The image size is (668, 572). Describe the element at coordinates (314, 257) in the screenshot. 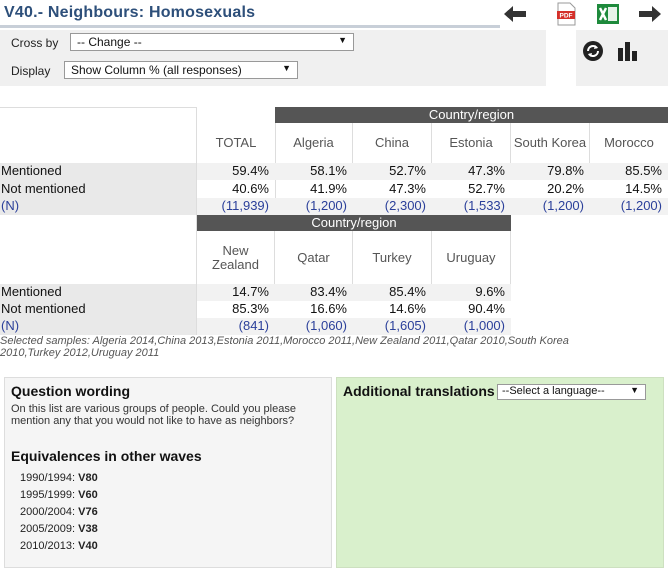

I see `col-qatar: Qatar` at that location.